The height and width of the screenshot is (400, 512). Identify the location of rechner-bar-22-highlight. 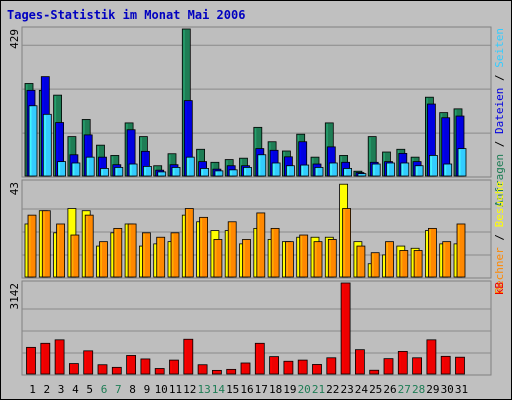
(330, 258).